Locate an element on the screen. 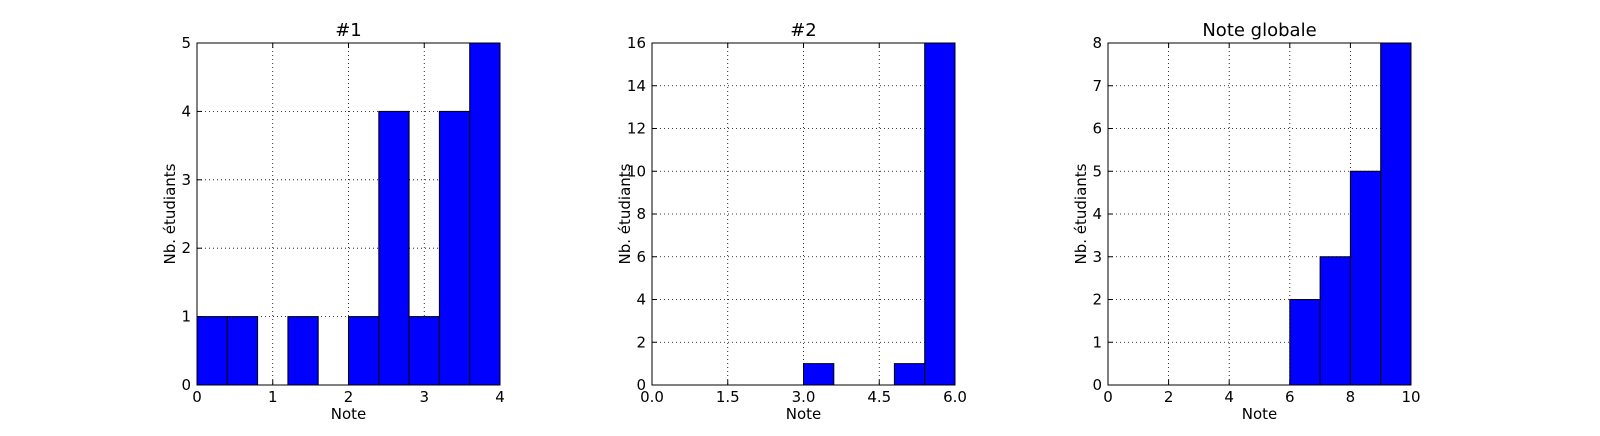 The image size is (1600, 436). y-tick-label: 7 is located at coordinates (1097, 86).